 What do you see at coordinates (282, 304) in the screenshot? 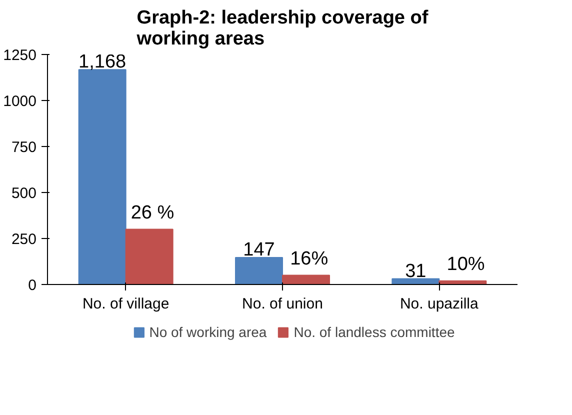
I see `x-tick-label: No. of union` at bounding box center [282, 304].